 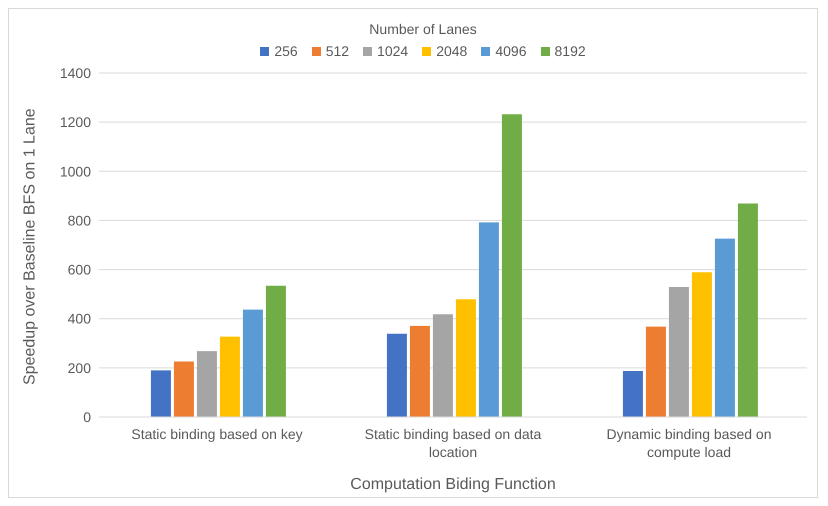 I want to click on y-tick-label: 1400, so click(x=76, y=72).